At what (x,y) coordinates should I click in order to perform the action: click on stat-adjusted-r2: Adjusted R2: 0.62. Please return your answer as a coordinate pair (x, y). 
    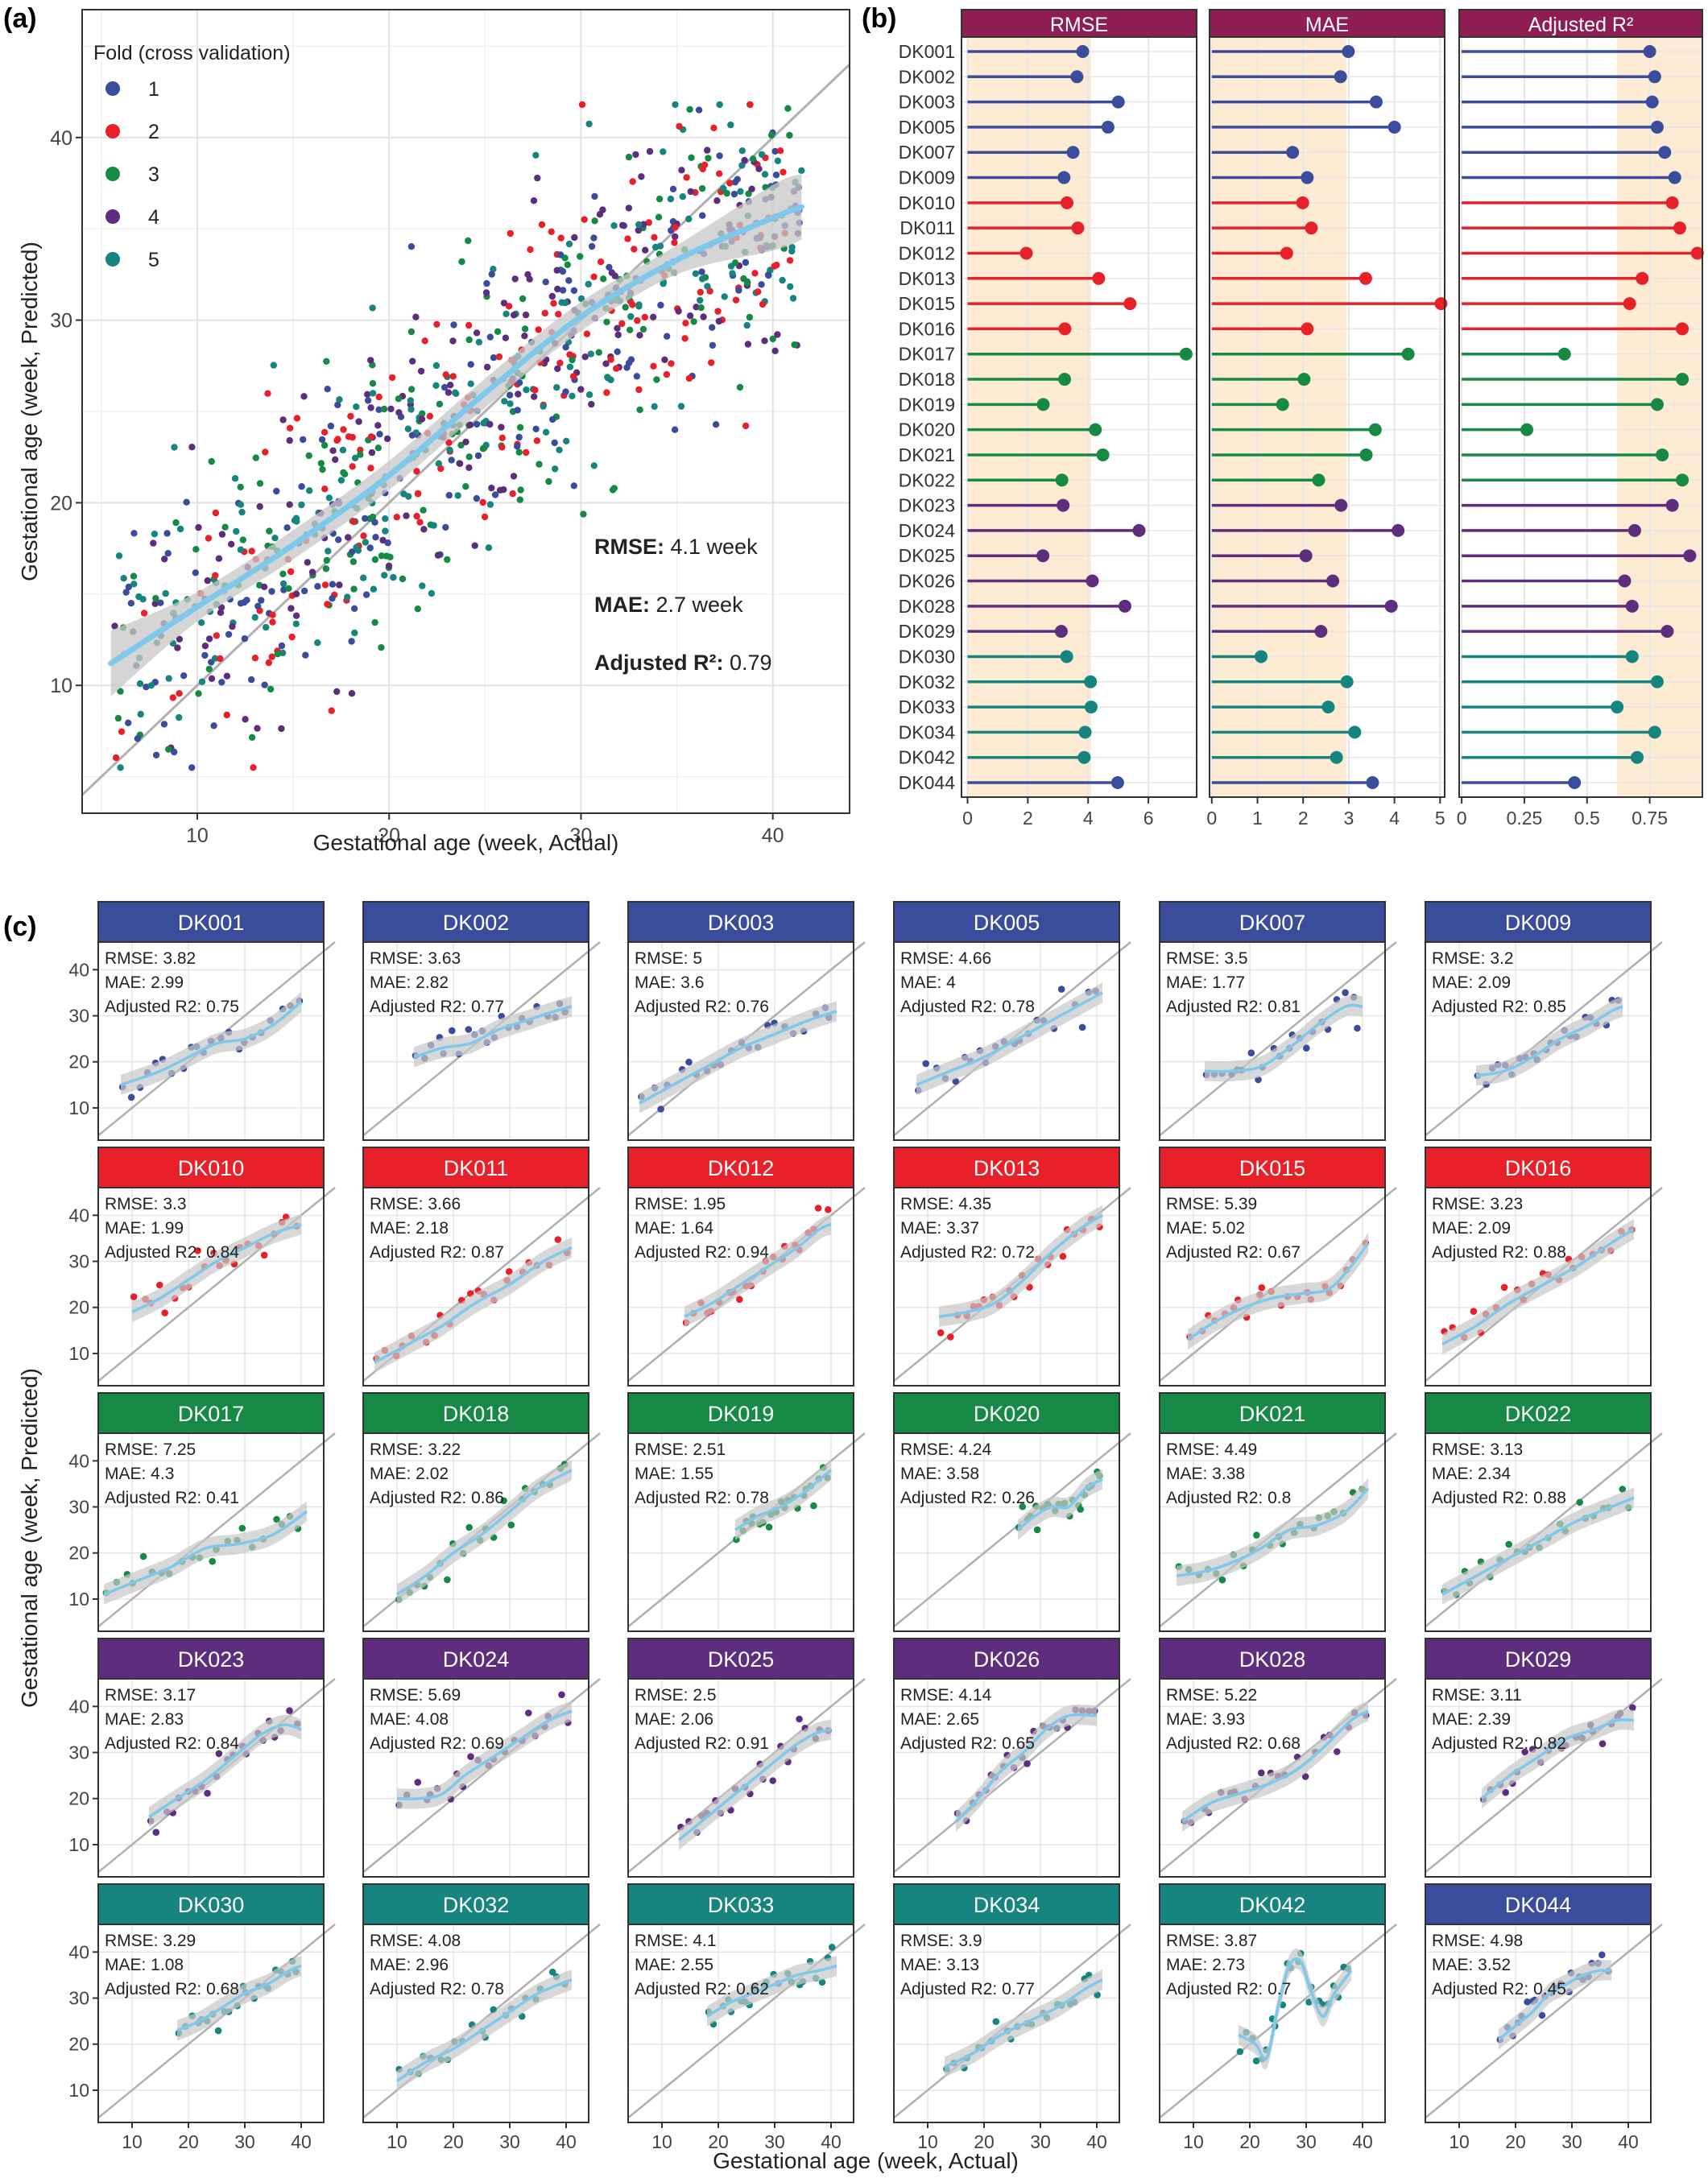
    Looking at the image, I should click on (702, 1989).